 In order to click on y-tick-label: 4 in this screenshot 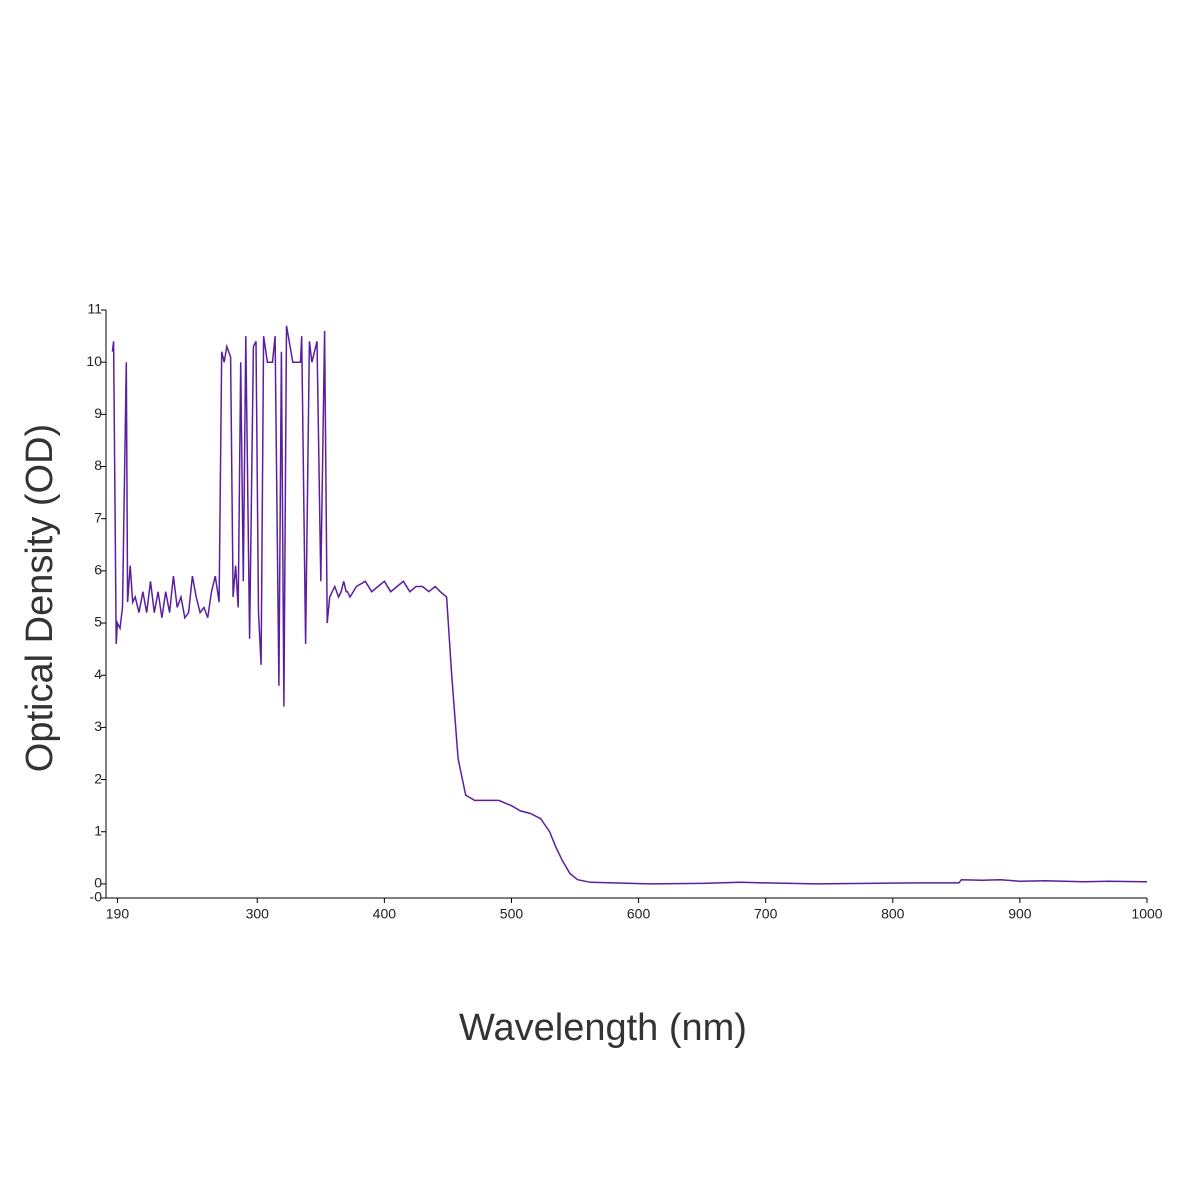, I will do `click(98, 674)`.